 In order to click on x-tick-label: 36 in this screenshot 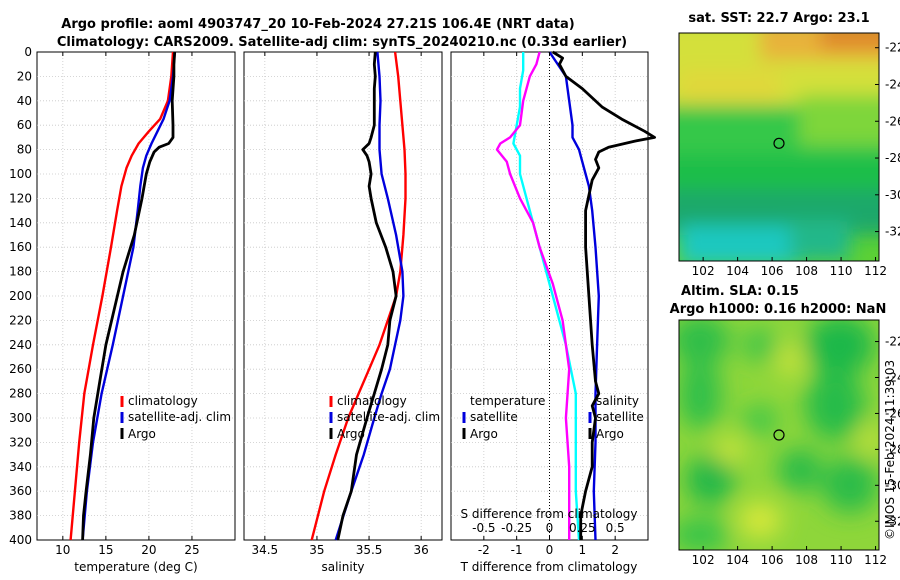, I will do `click(421, 550)`.